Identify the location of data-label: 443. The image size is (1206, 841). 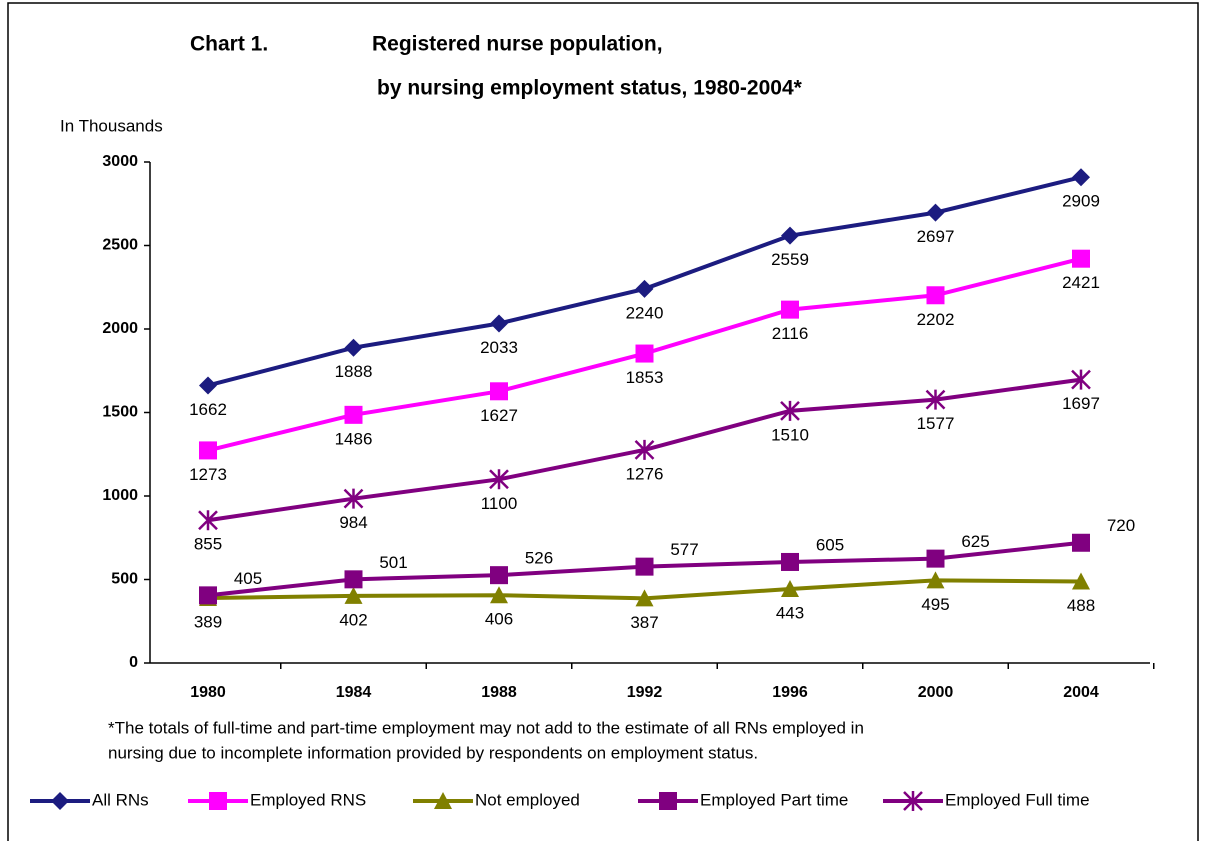
(790, 613).